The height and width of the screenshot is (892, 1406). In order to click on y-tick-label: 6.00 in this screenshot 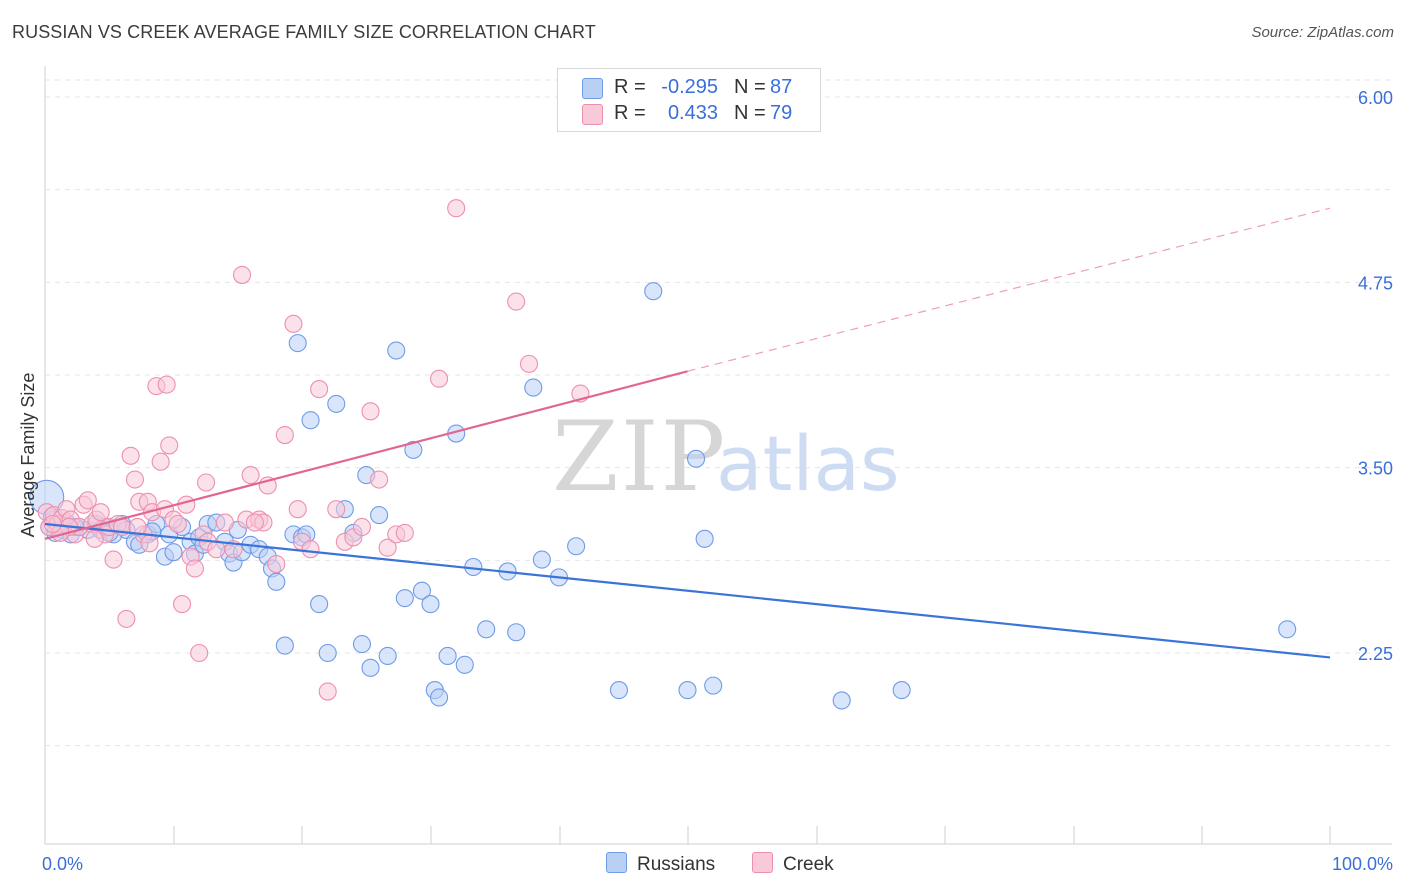, I will do `click(1375, 98)`.